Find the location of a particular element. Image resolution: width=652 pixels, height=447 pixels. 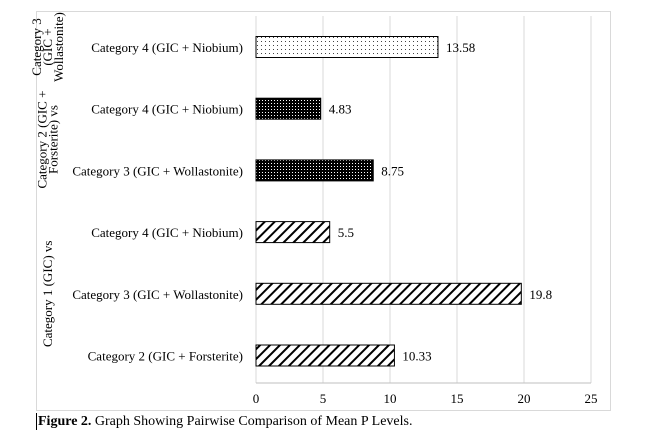

group-label: Category 3(GIC +Wollastonite) is located at coordinates (47, 47).